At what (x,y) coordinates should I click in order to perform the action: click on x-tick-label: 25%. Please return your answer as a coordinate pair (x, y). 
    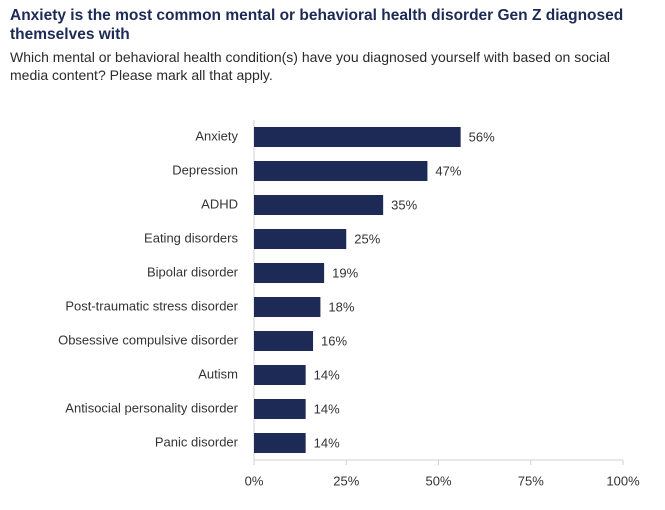
    Looking at the image, I should click on (346, 480).